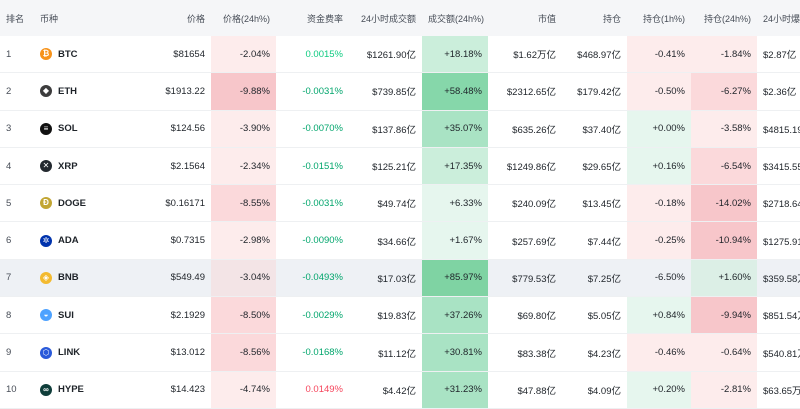  Describe the element at coordinates (68, 54) in the screenshot. I see `coin-symbol: BTC` at that location.